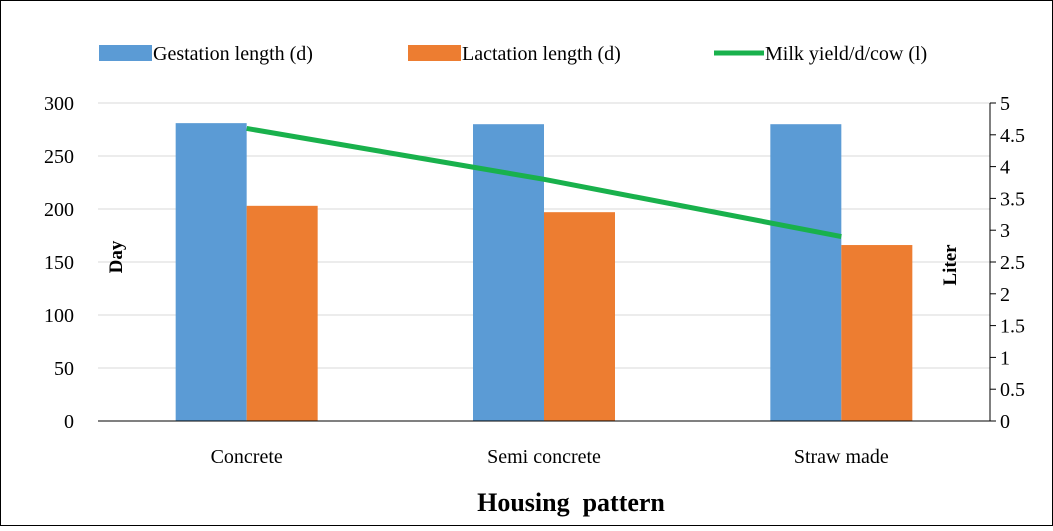 The image size is (1053, 531). I want to click on y2-tick-label: 0, so click(1005, 422).